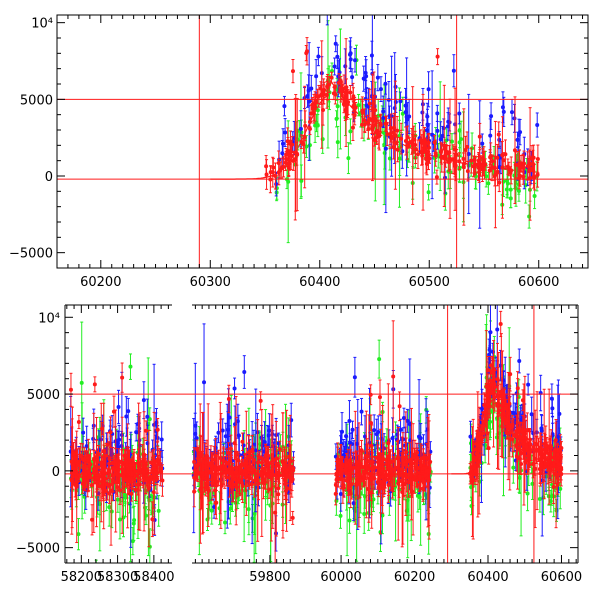  I want to click on top-x-tick-label: 60300, so click(210, 282).